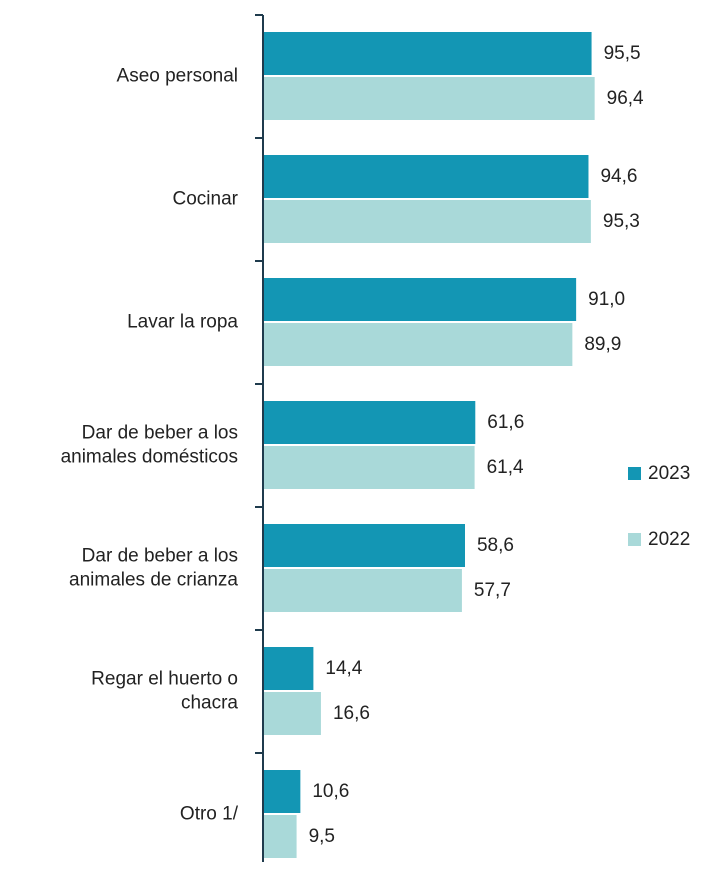 This screenshot has width=703, height=869. Describe the element at coordinates (149, 457) in the screenshot. I see `category-label-line: animales domésticos` at that location.